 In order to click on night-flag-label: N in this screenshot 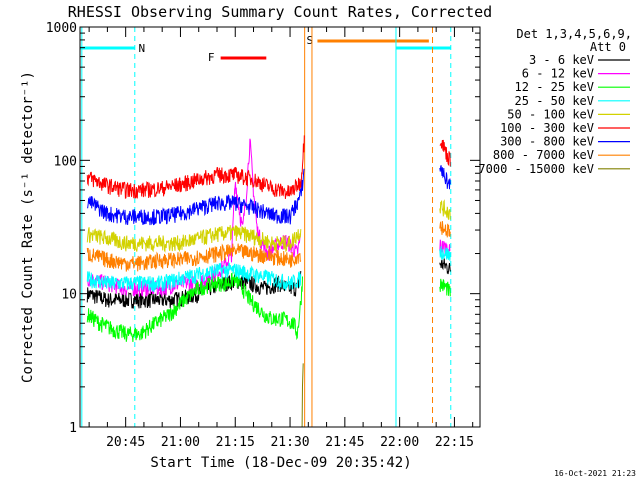, I will do `click(141, 48)`.